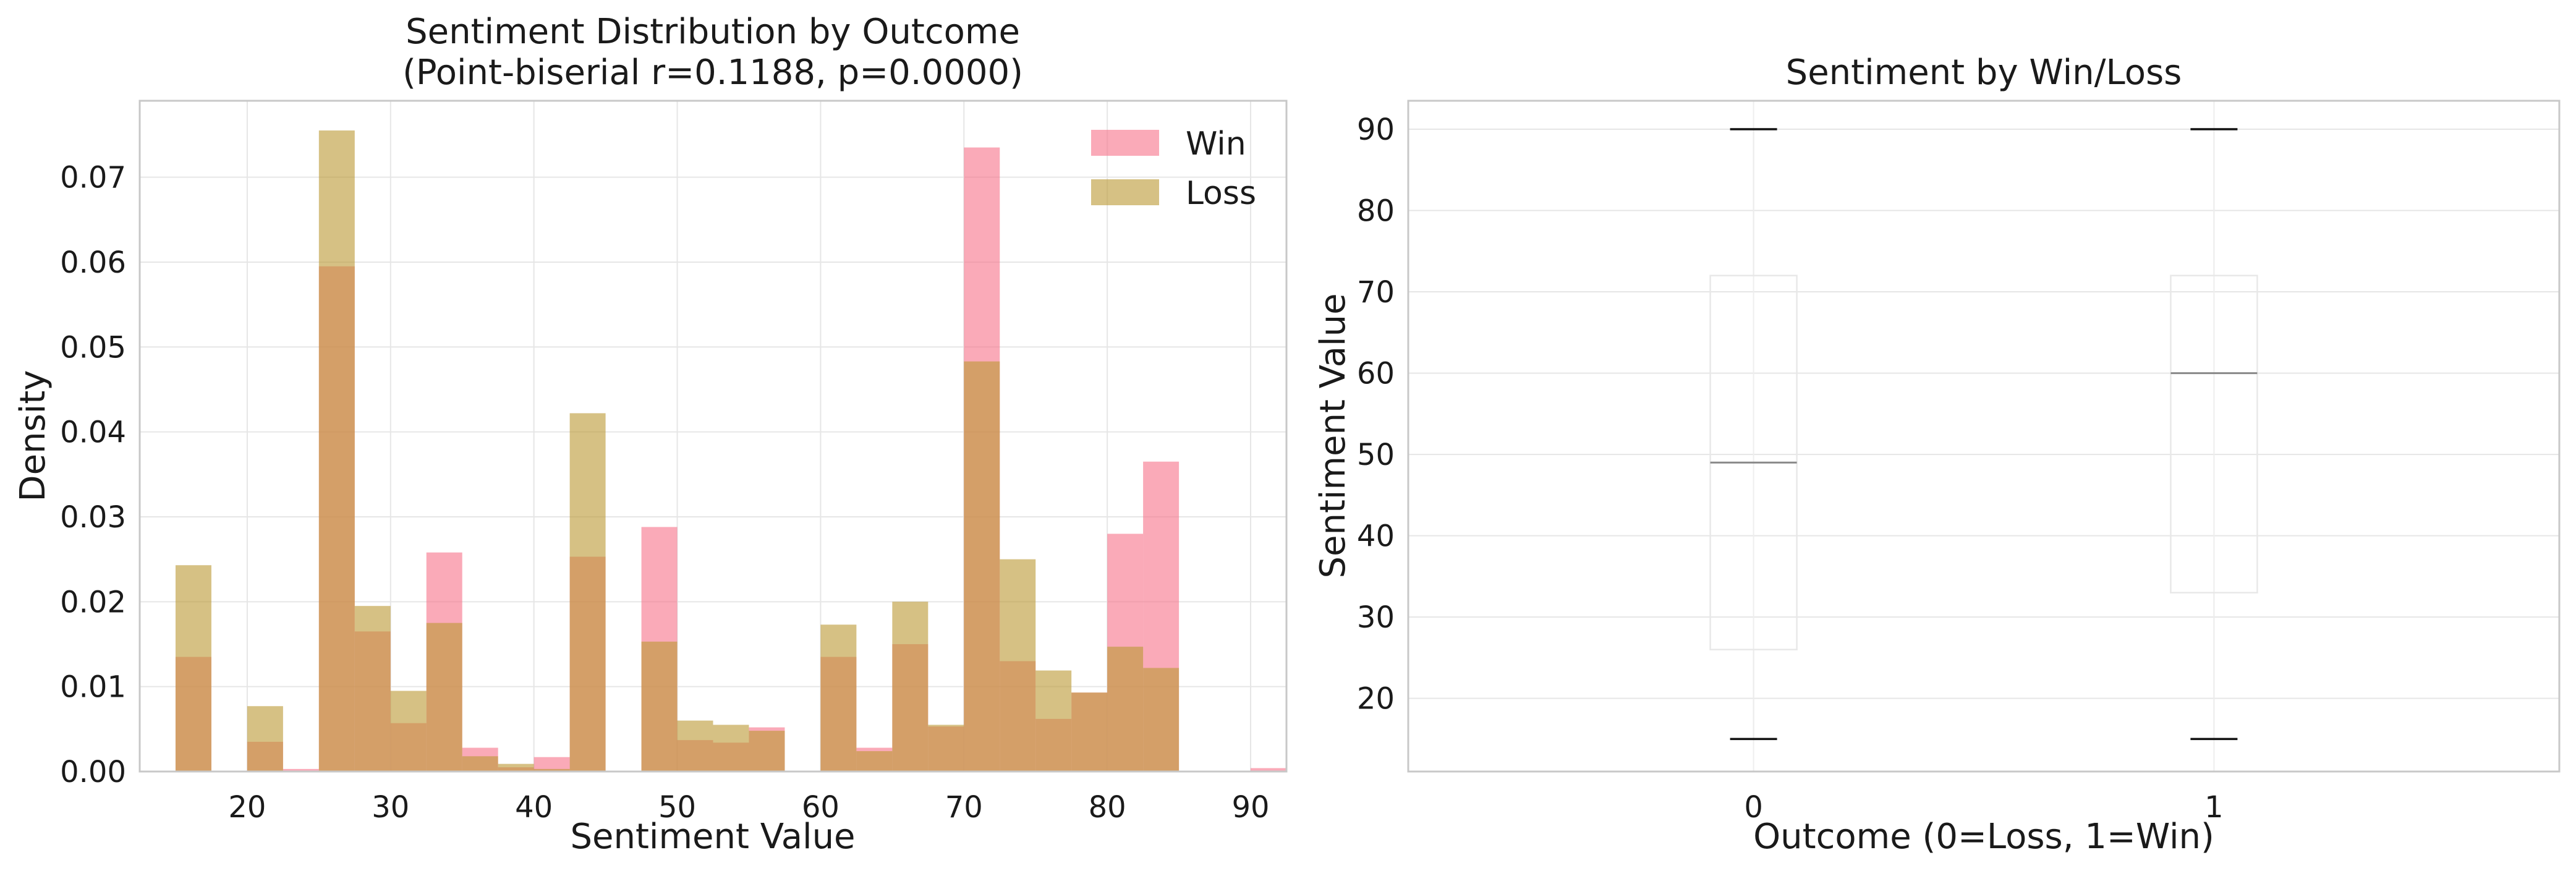  Describe the element at coordinates (1107, 808) in the screenshot. I see `x-tick-label: 80` at that location.